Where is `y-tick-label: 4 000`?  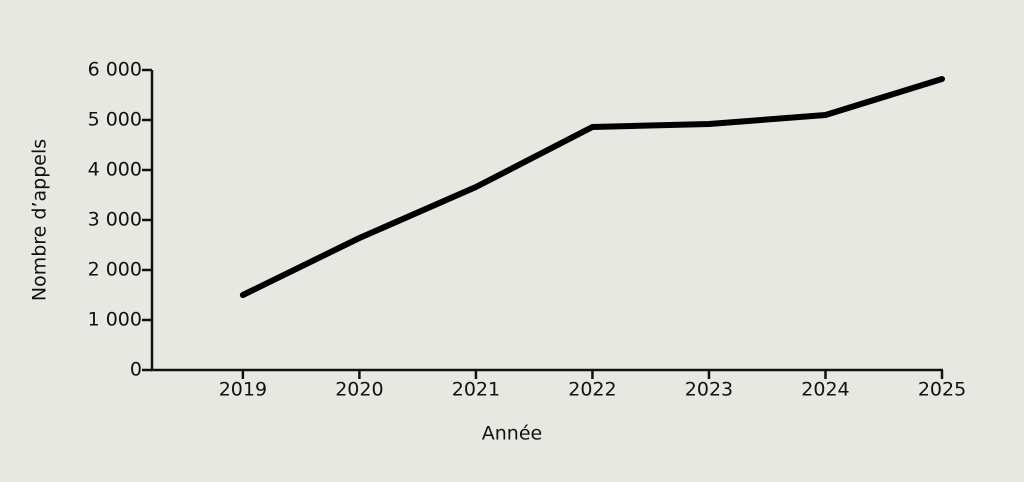
y-tick-label: 4 000 is located at coordinates (115, 170).